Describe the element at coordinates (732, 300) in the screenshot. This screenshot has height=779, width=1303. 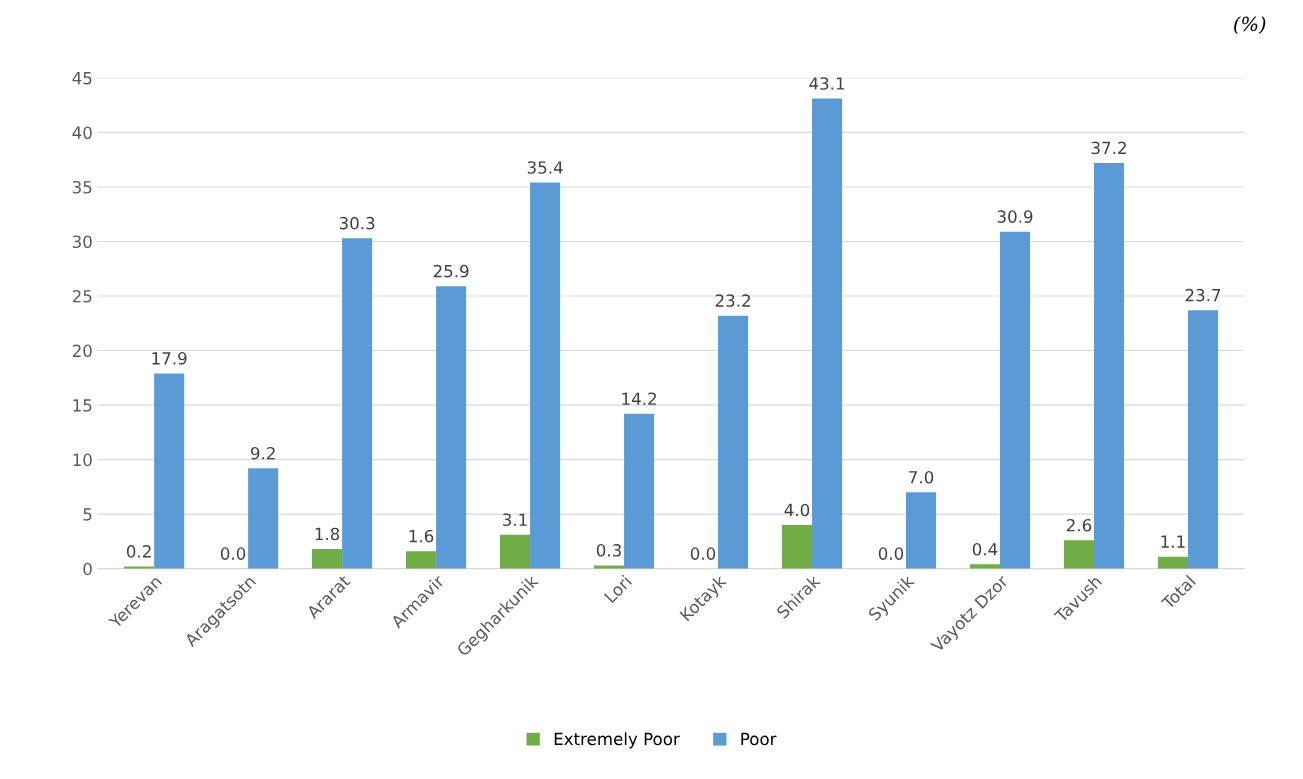
I see `data-label: 23.2` at that location.